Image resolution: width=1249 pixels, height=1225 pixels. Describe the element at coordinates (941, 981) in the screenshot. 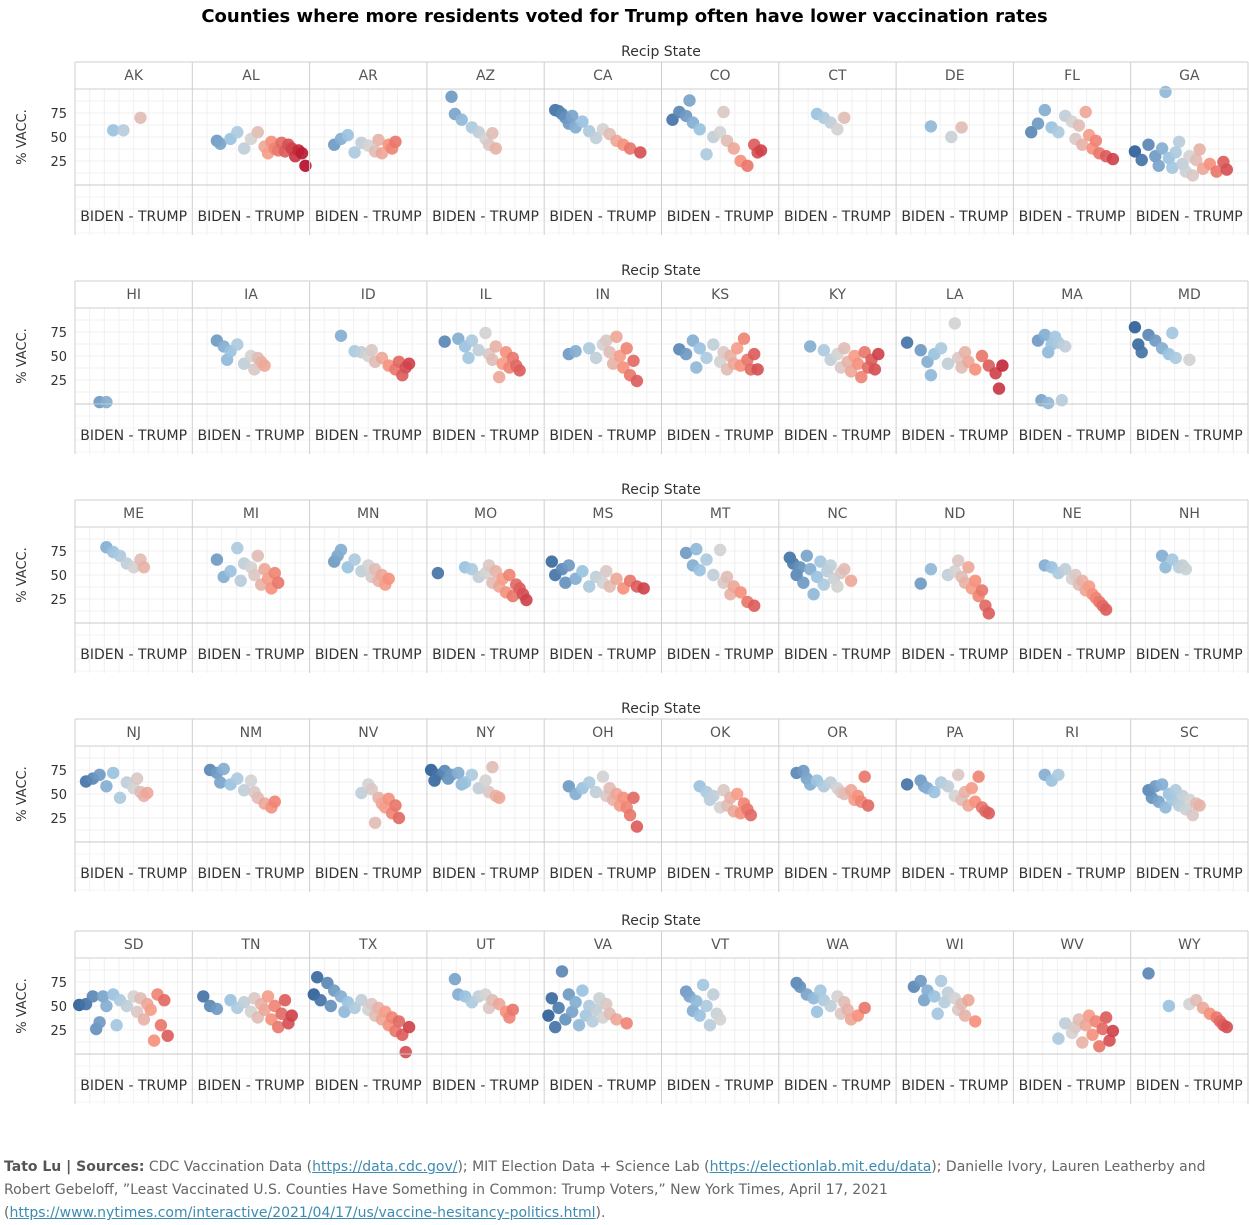

I see `data-point-wi` at that location.